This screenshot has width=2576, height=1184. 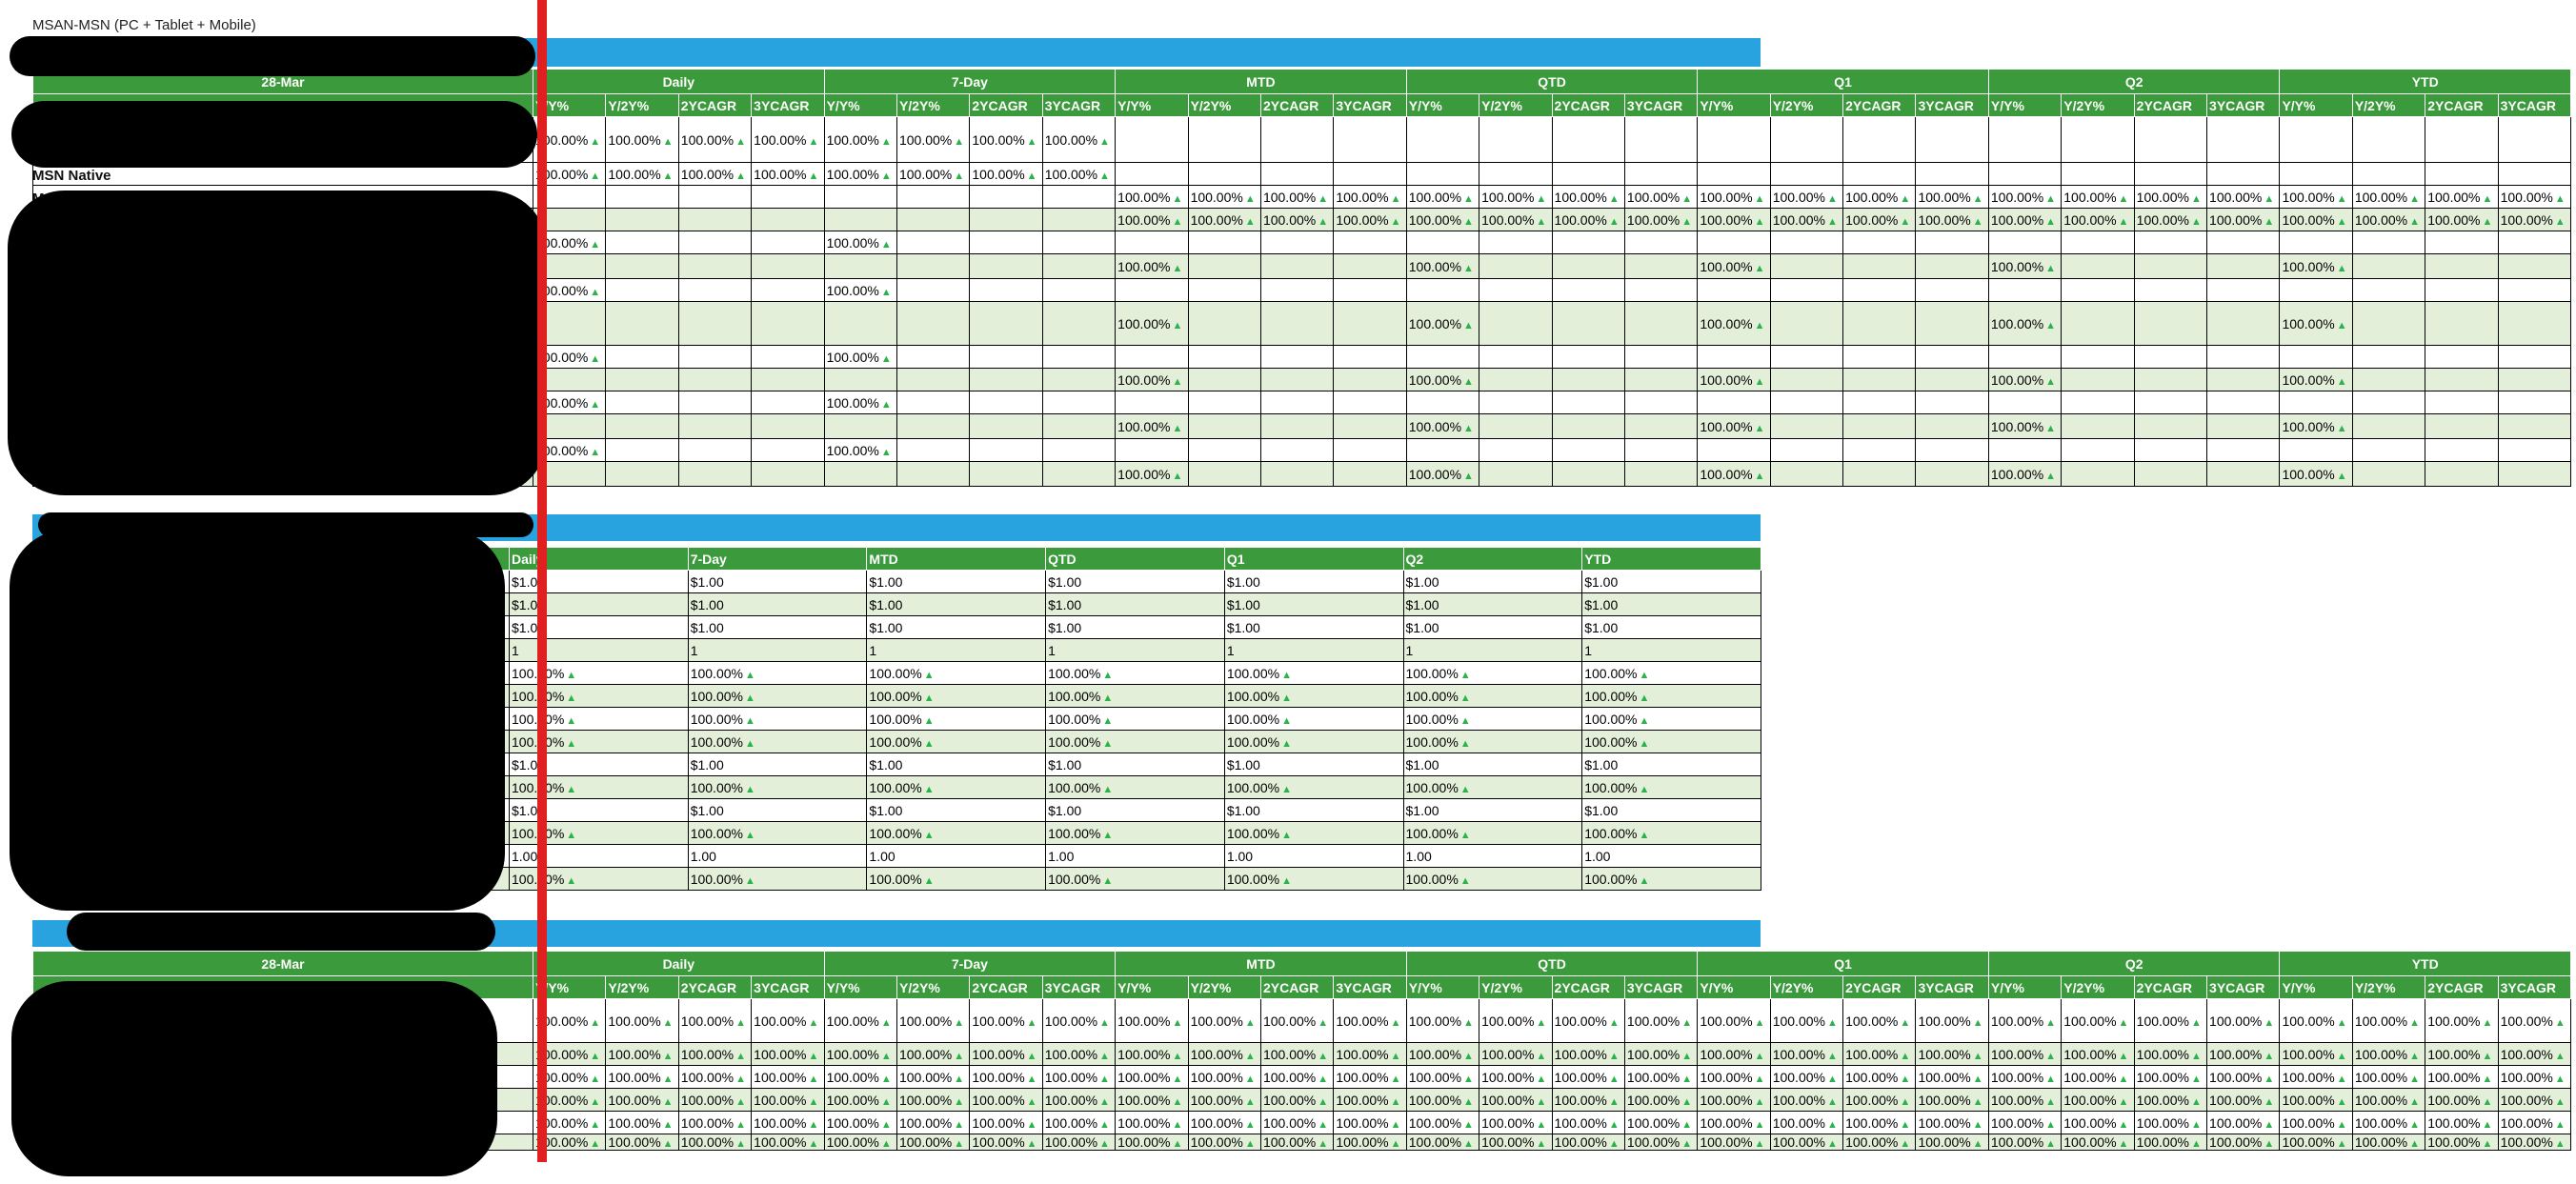 I want to click on cell-value: Y/Y%, so click(x=1425, y=987).